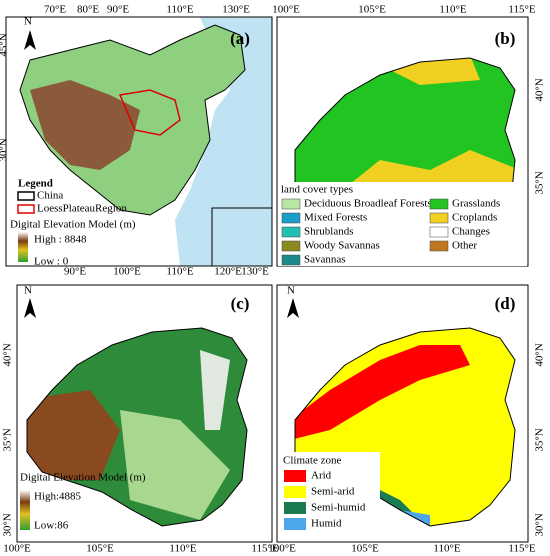 This screenshot has width=550, height=556. I want to click on legend-label: Low:86, so click(51, 526).